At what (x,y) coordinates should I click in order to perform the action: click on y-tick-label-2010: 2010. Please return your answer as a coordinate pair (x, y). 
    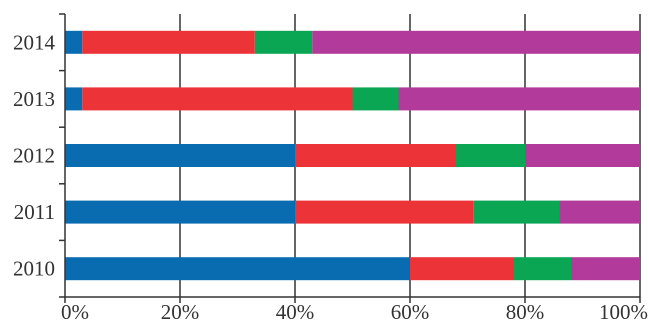
    Looking at the image, I should click on (34, 269).